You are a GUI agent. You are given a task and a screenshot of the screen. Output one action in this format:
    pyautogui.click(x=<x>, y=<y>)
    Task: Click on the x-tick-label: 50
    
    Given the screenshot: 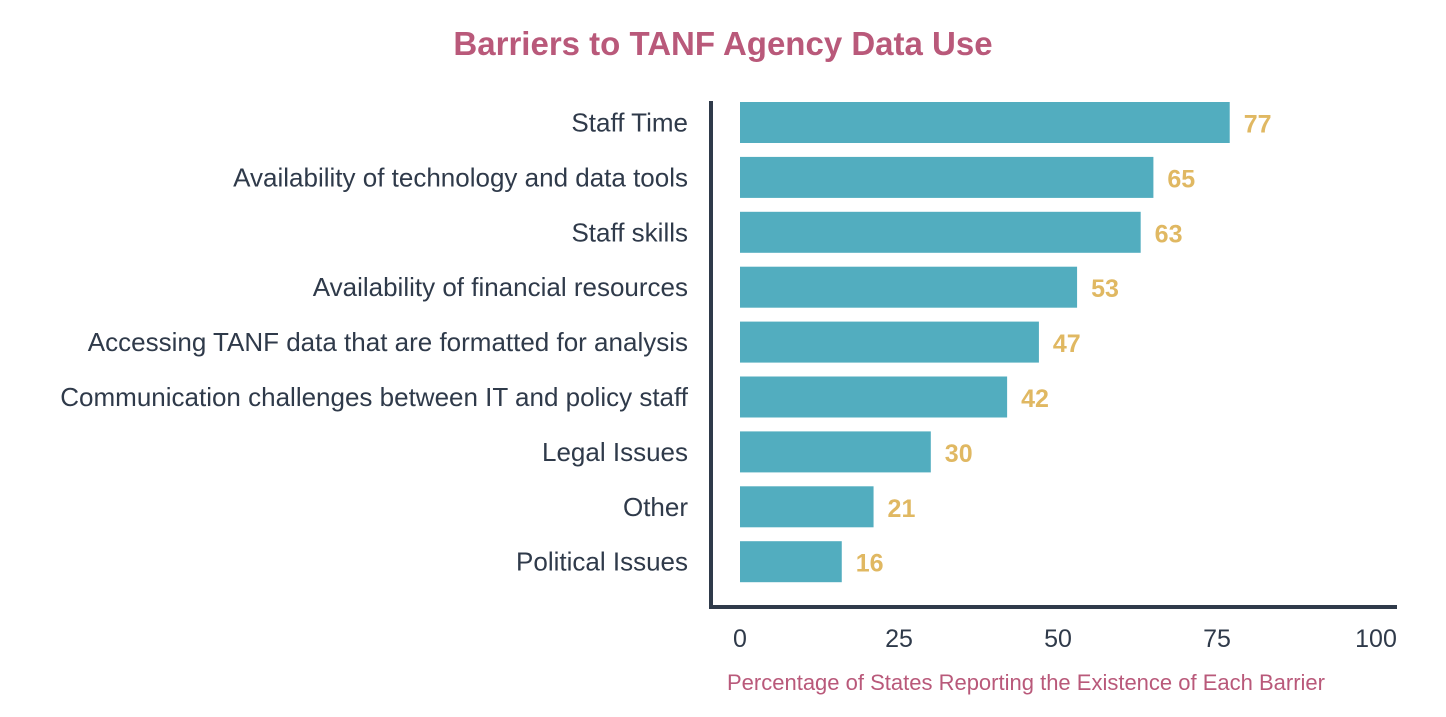 What is the action you would take?
    pyautogui.click(x=1058, y=639)
    